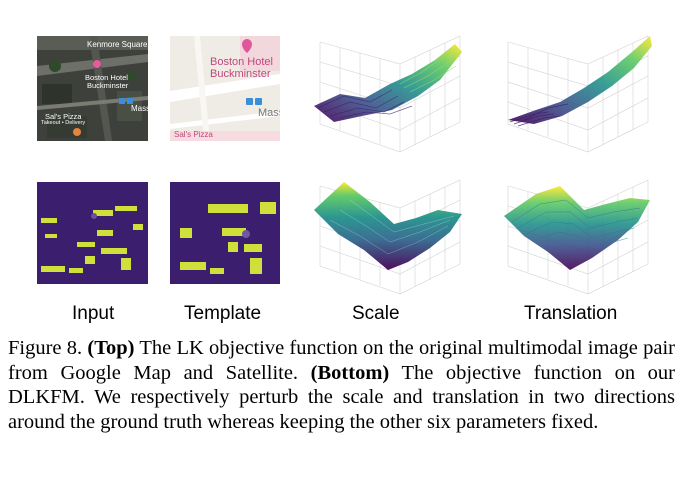  Describe the element at coordinates (574, 235) in the screenshot. I see `bottom-translation-surface-plot` at that location.